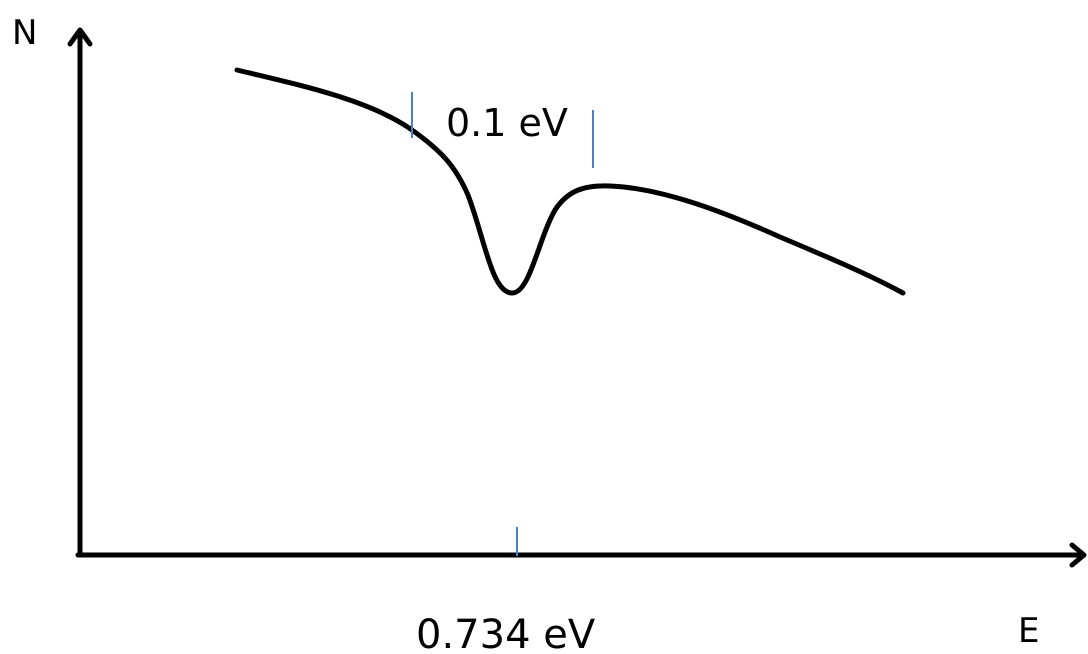 This screenshot has height=654, width=1088. I want to click on width-annotation: 0.1 eV, so click(507, 123).